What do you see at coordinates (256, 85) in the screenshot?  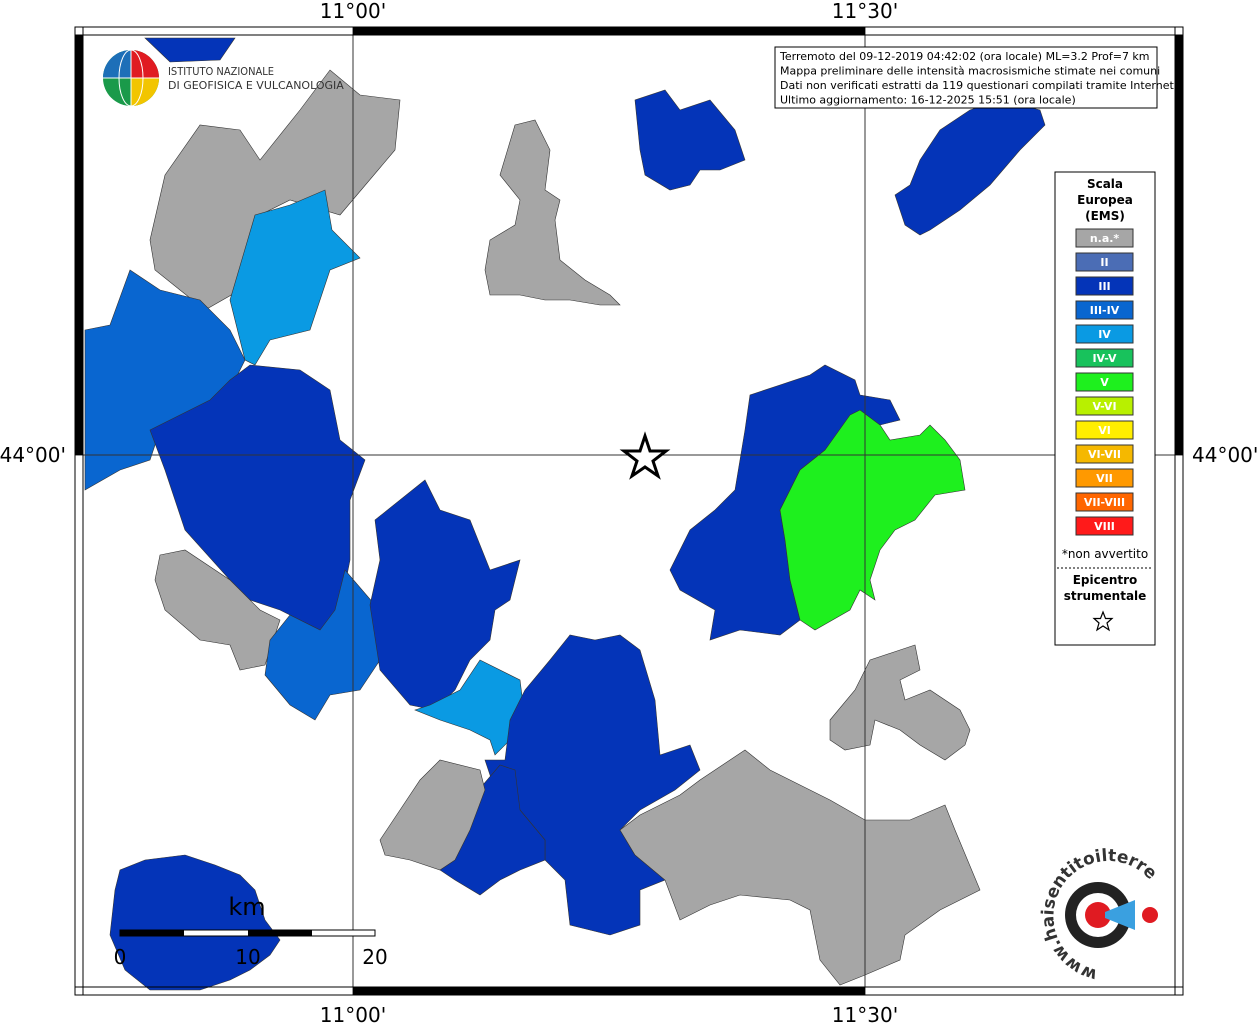 I see `logo-text: DI GEOFISICA E VULCANOLOGIA` at bounding box center [256, 85].